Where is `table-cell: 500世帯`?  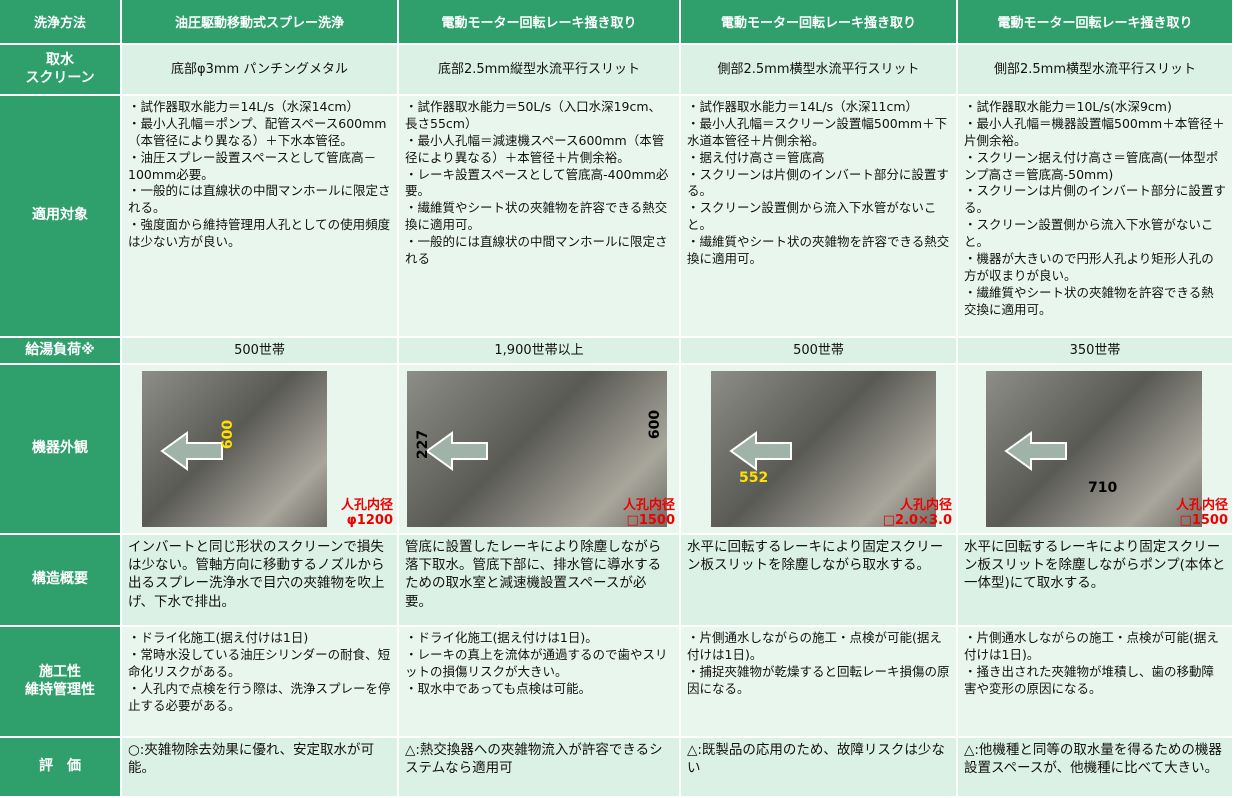
table-cell: 500世帯 is located at coordinates (818, 350).